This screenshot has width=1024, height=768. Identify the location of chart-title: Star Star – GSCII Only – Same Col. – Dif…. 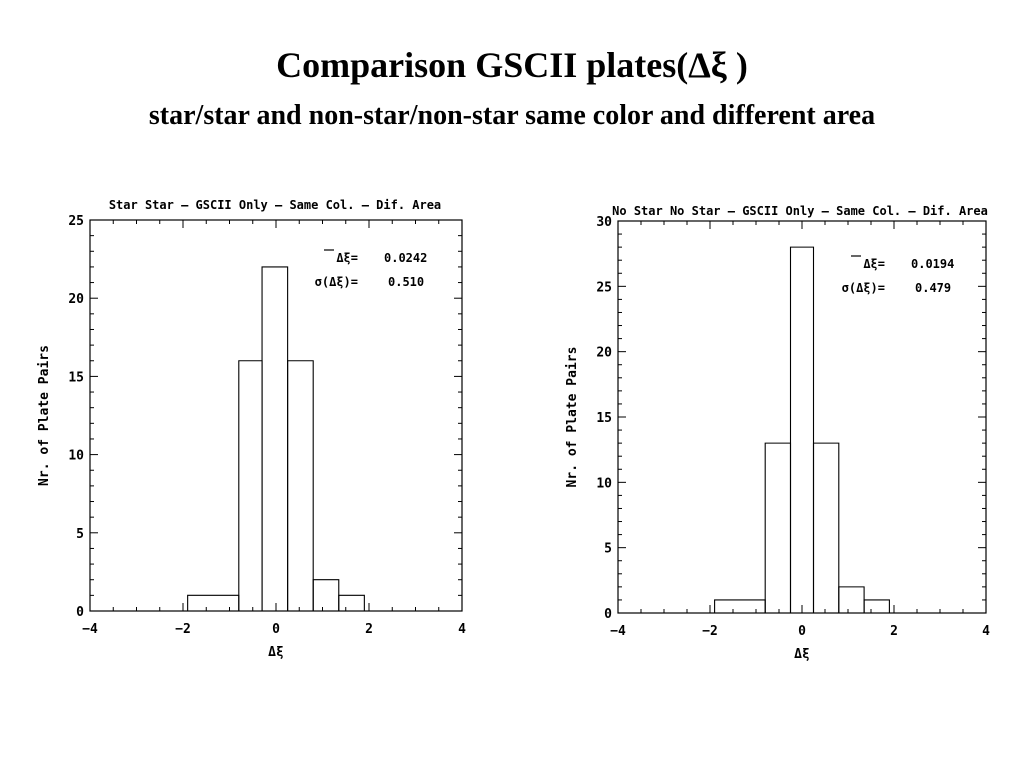
(275, 205).